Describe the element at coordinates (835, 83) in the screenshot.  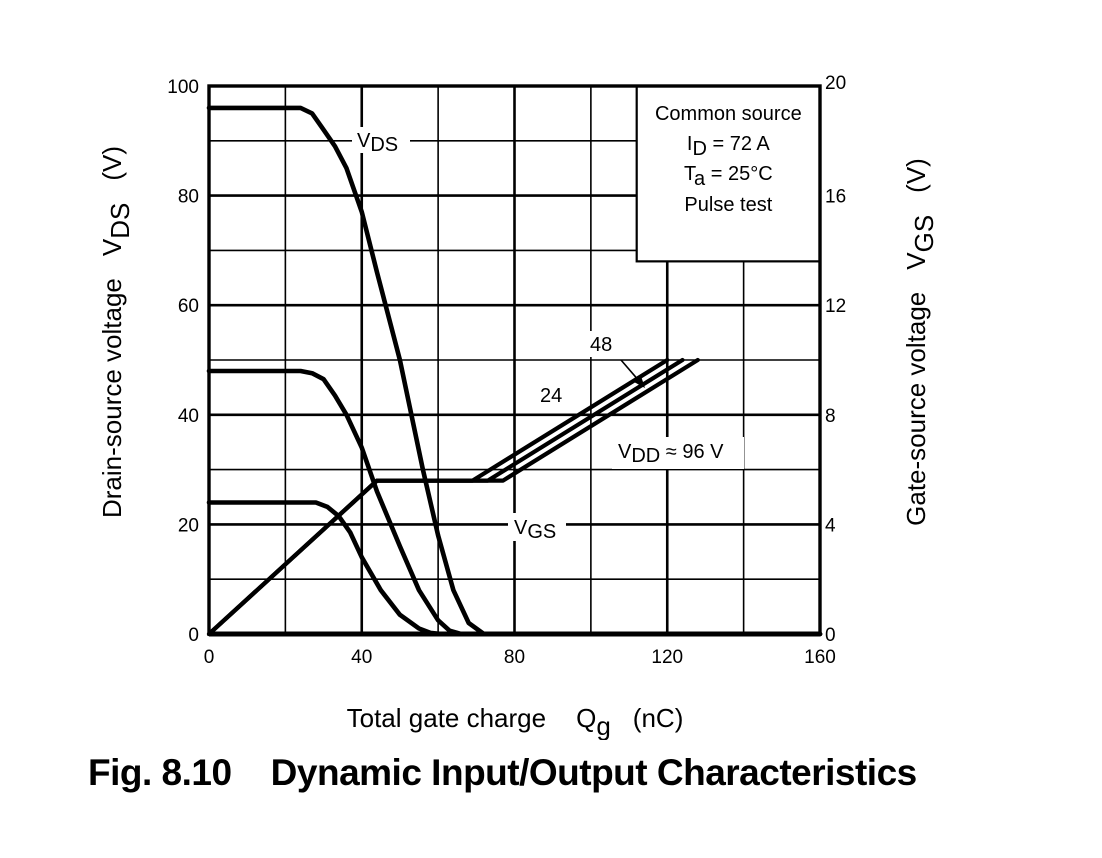
I see `y-right-tick-label: 20` at that location.